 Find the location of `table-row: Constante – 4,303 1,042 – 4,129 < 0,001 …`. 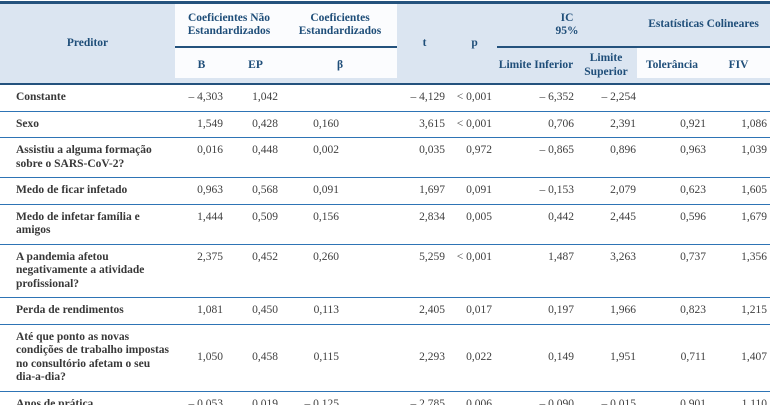

table-row: Constante – 4,303 1,042 – 4,129 < 0,001 … is located at coordinates (385, 98).